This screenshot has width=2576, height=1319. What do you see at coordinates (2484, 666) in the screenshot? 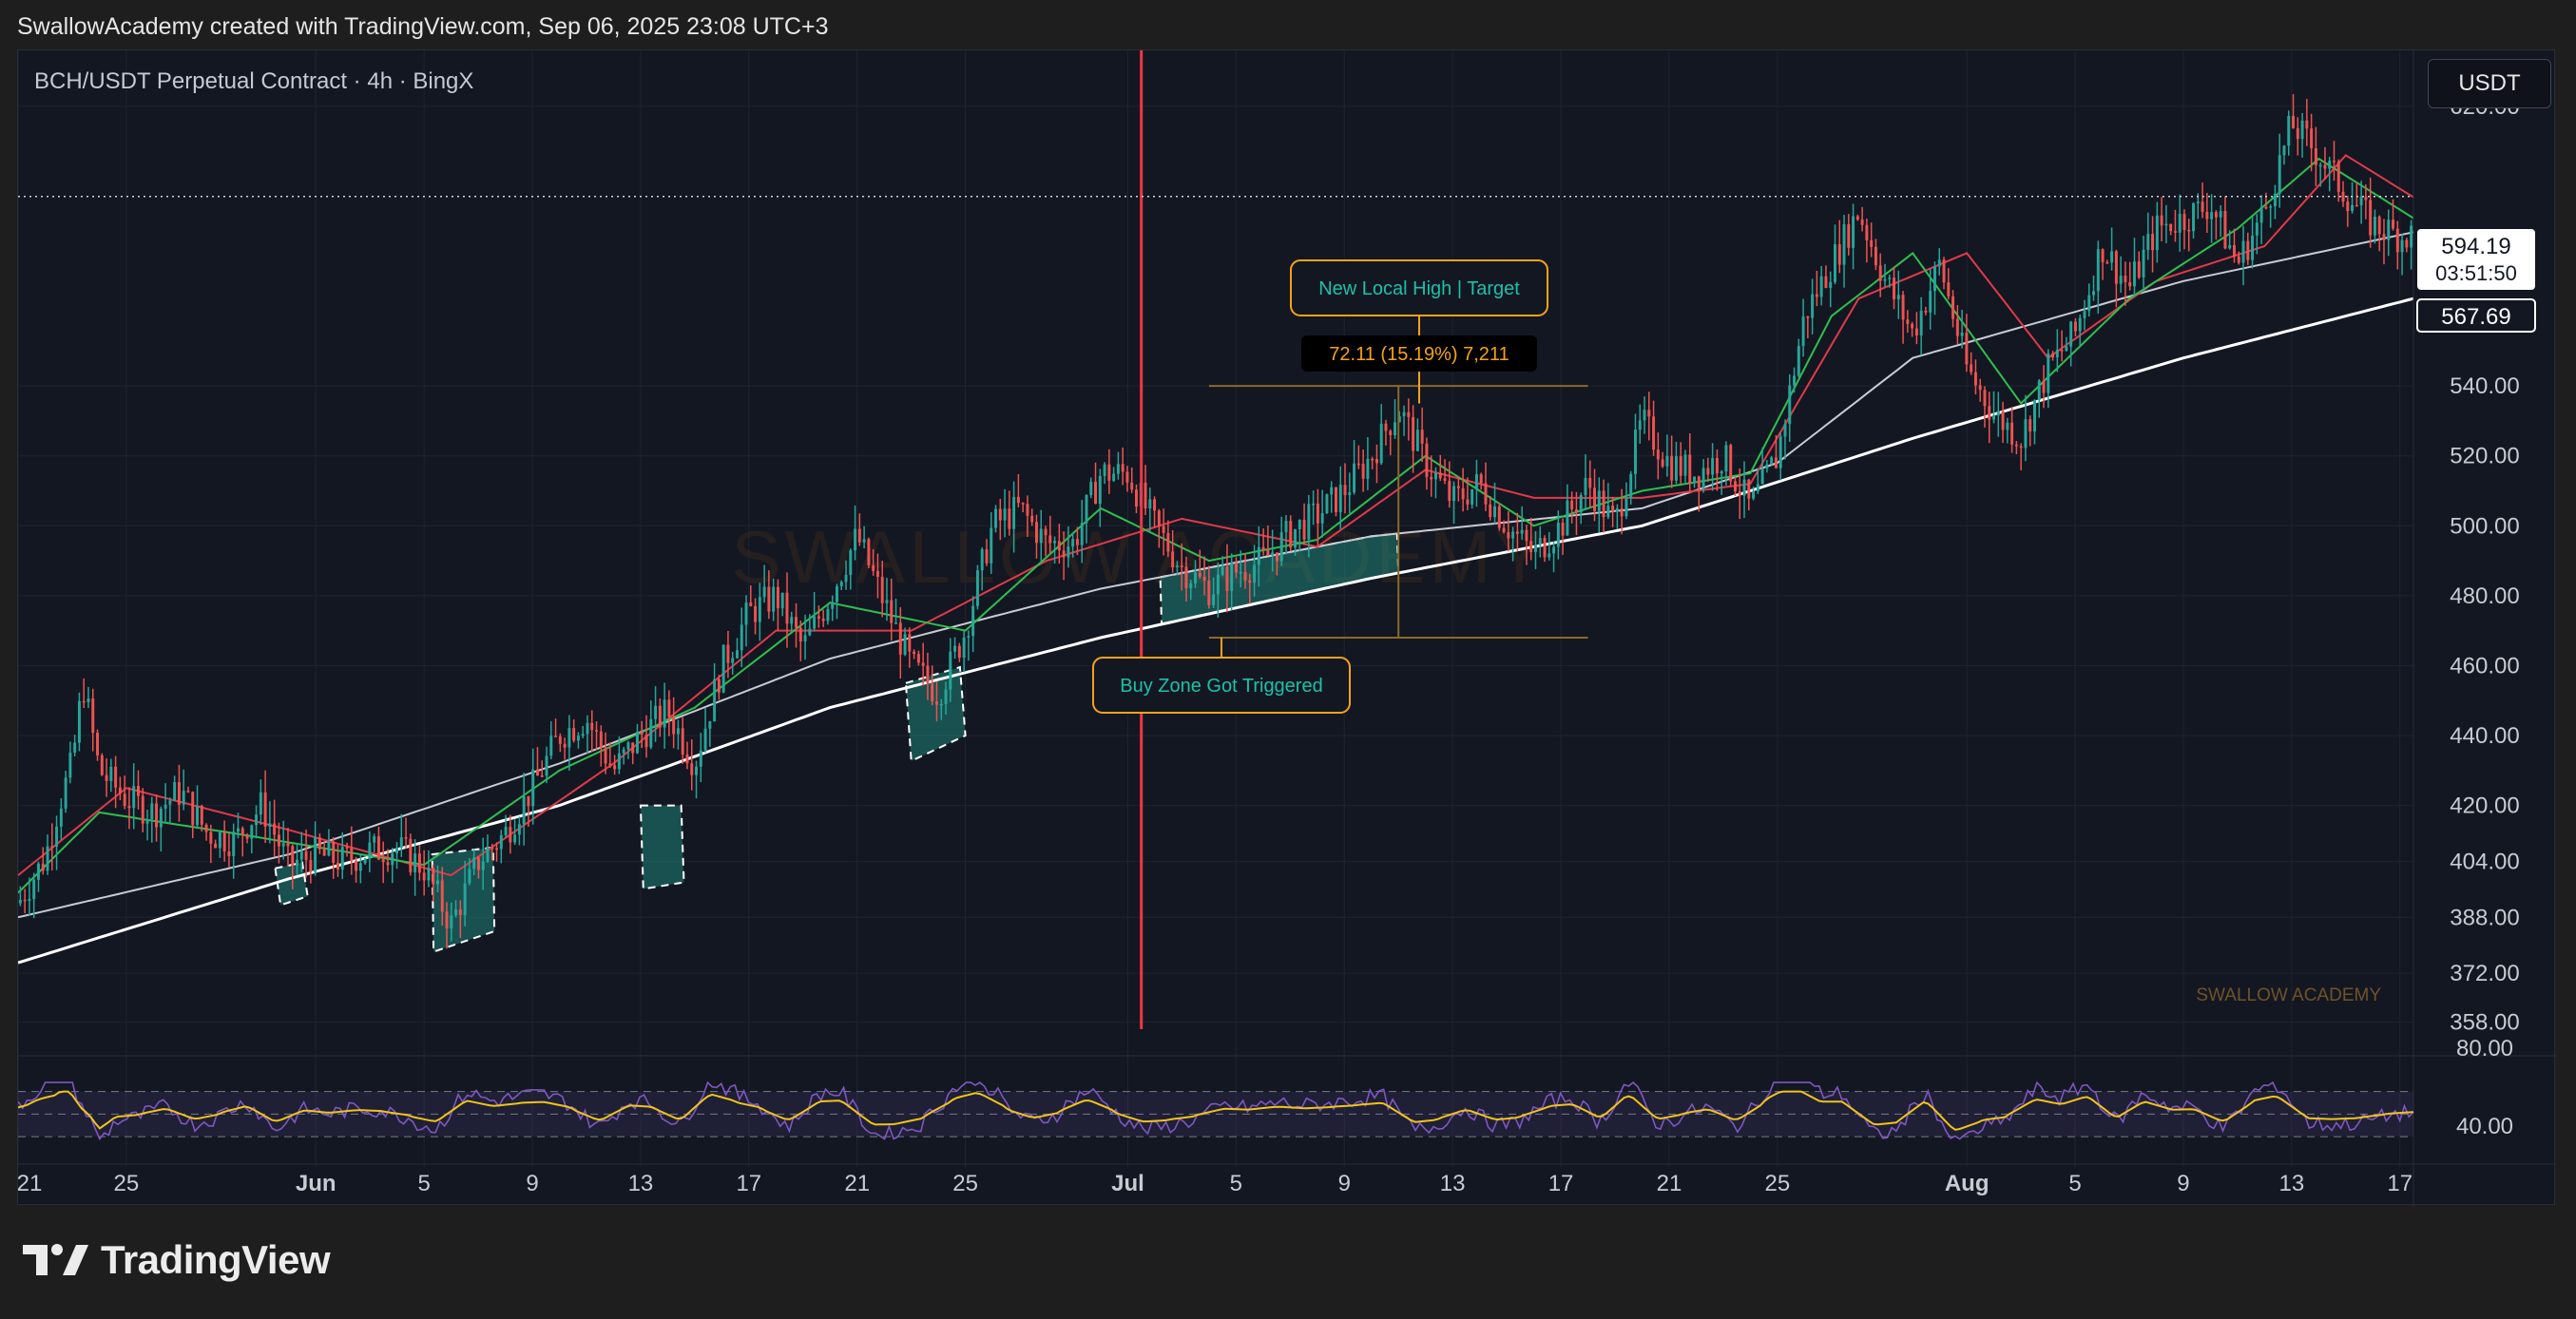
I see `price-tick-label: 460.00` at bounding box center [2484, 666].